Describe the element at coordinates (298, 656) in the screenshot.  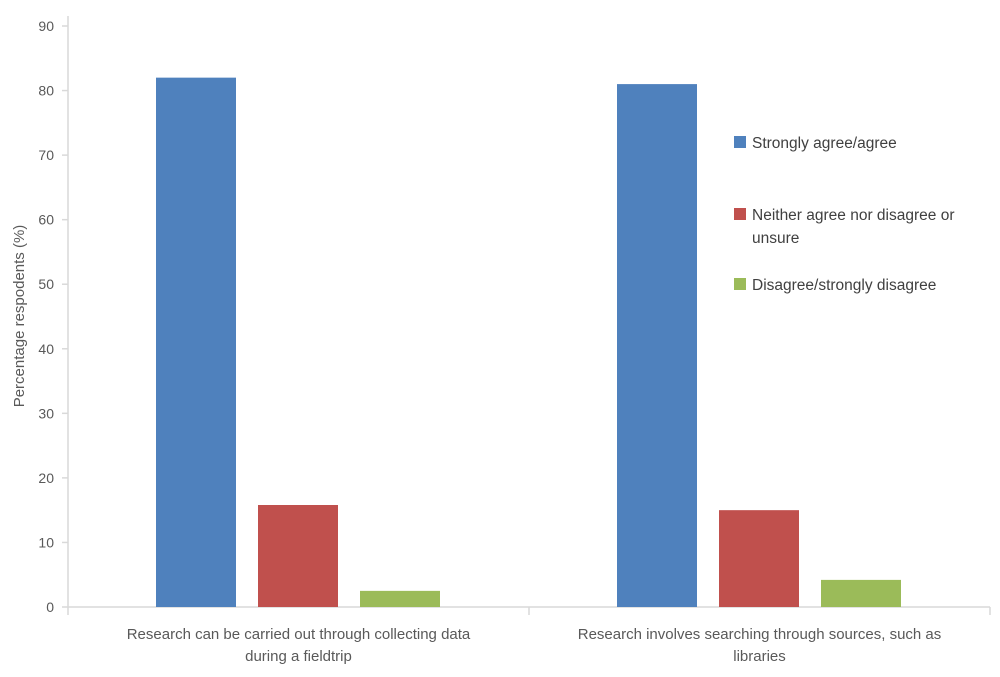
I see `x-category-label: during a fieldtrip` at that location.